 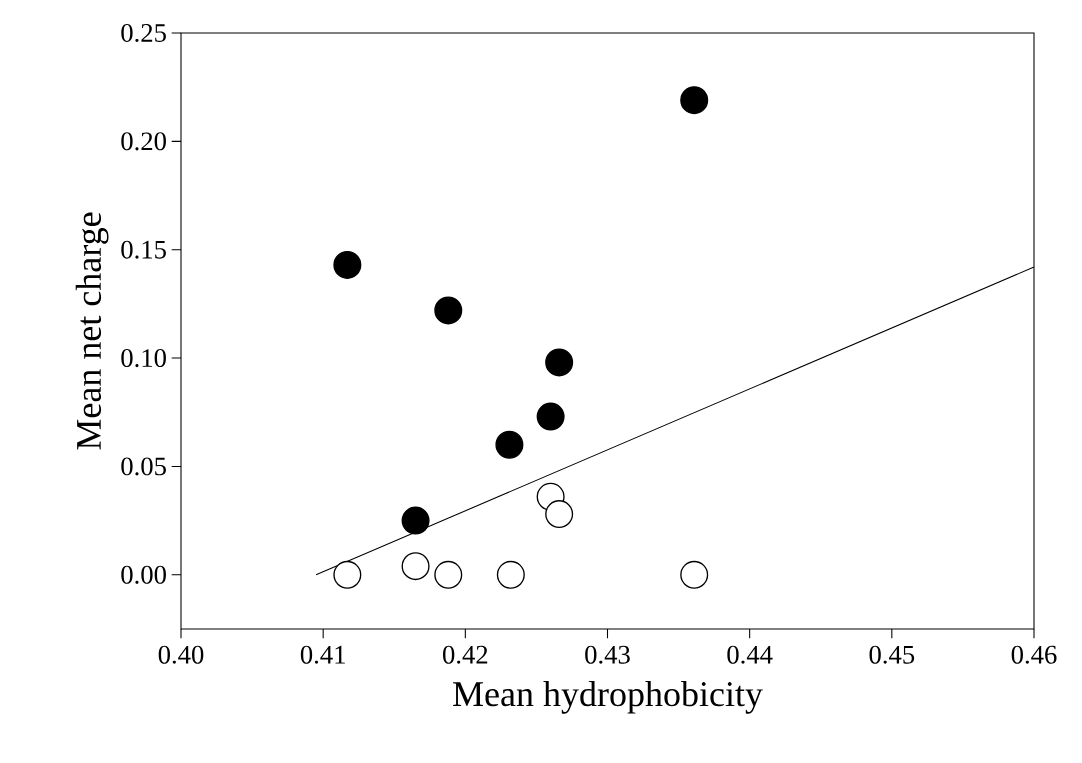 What do you see at coordinates (1034, 654) in the screenshot?
I see `x-tick-label: 0.46` at bounding box center [1034, 654].